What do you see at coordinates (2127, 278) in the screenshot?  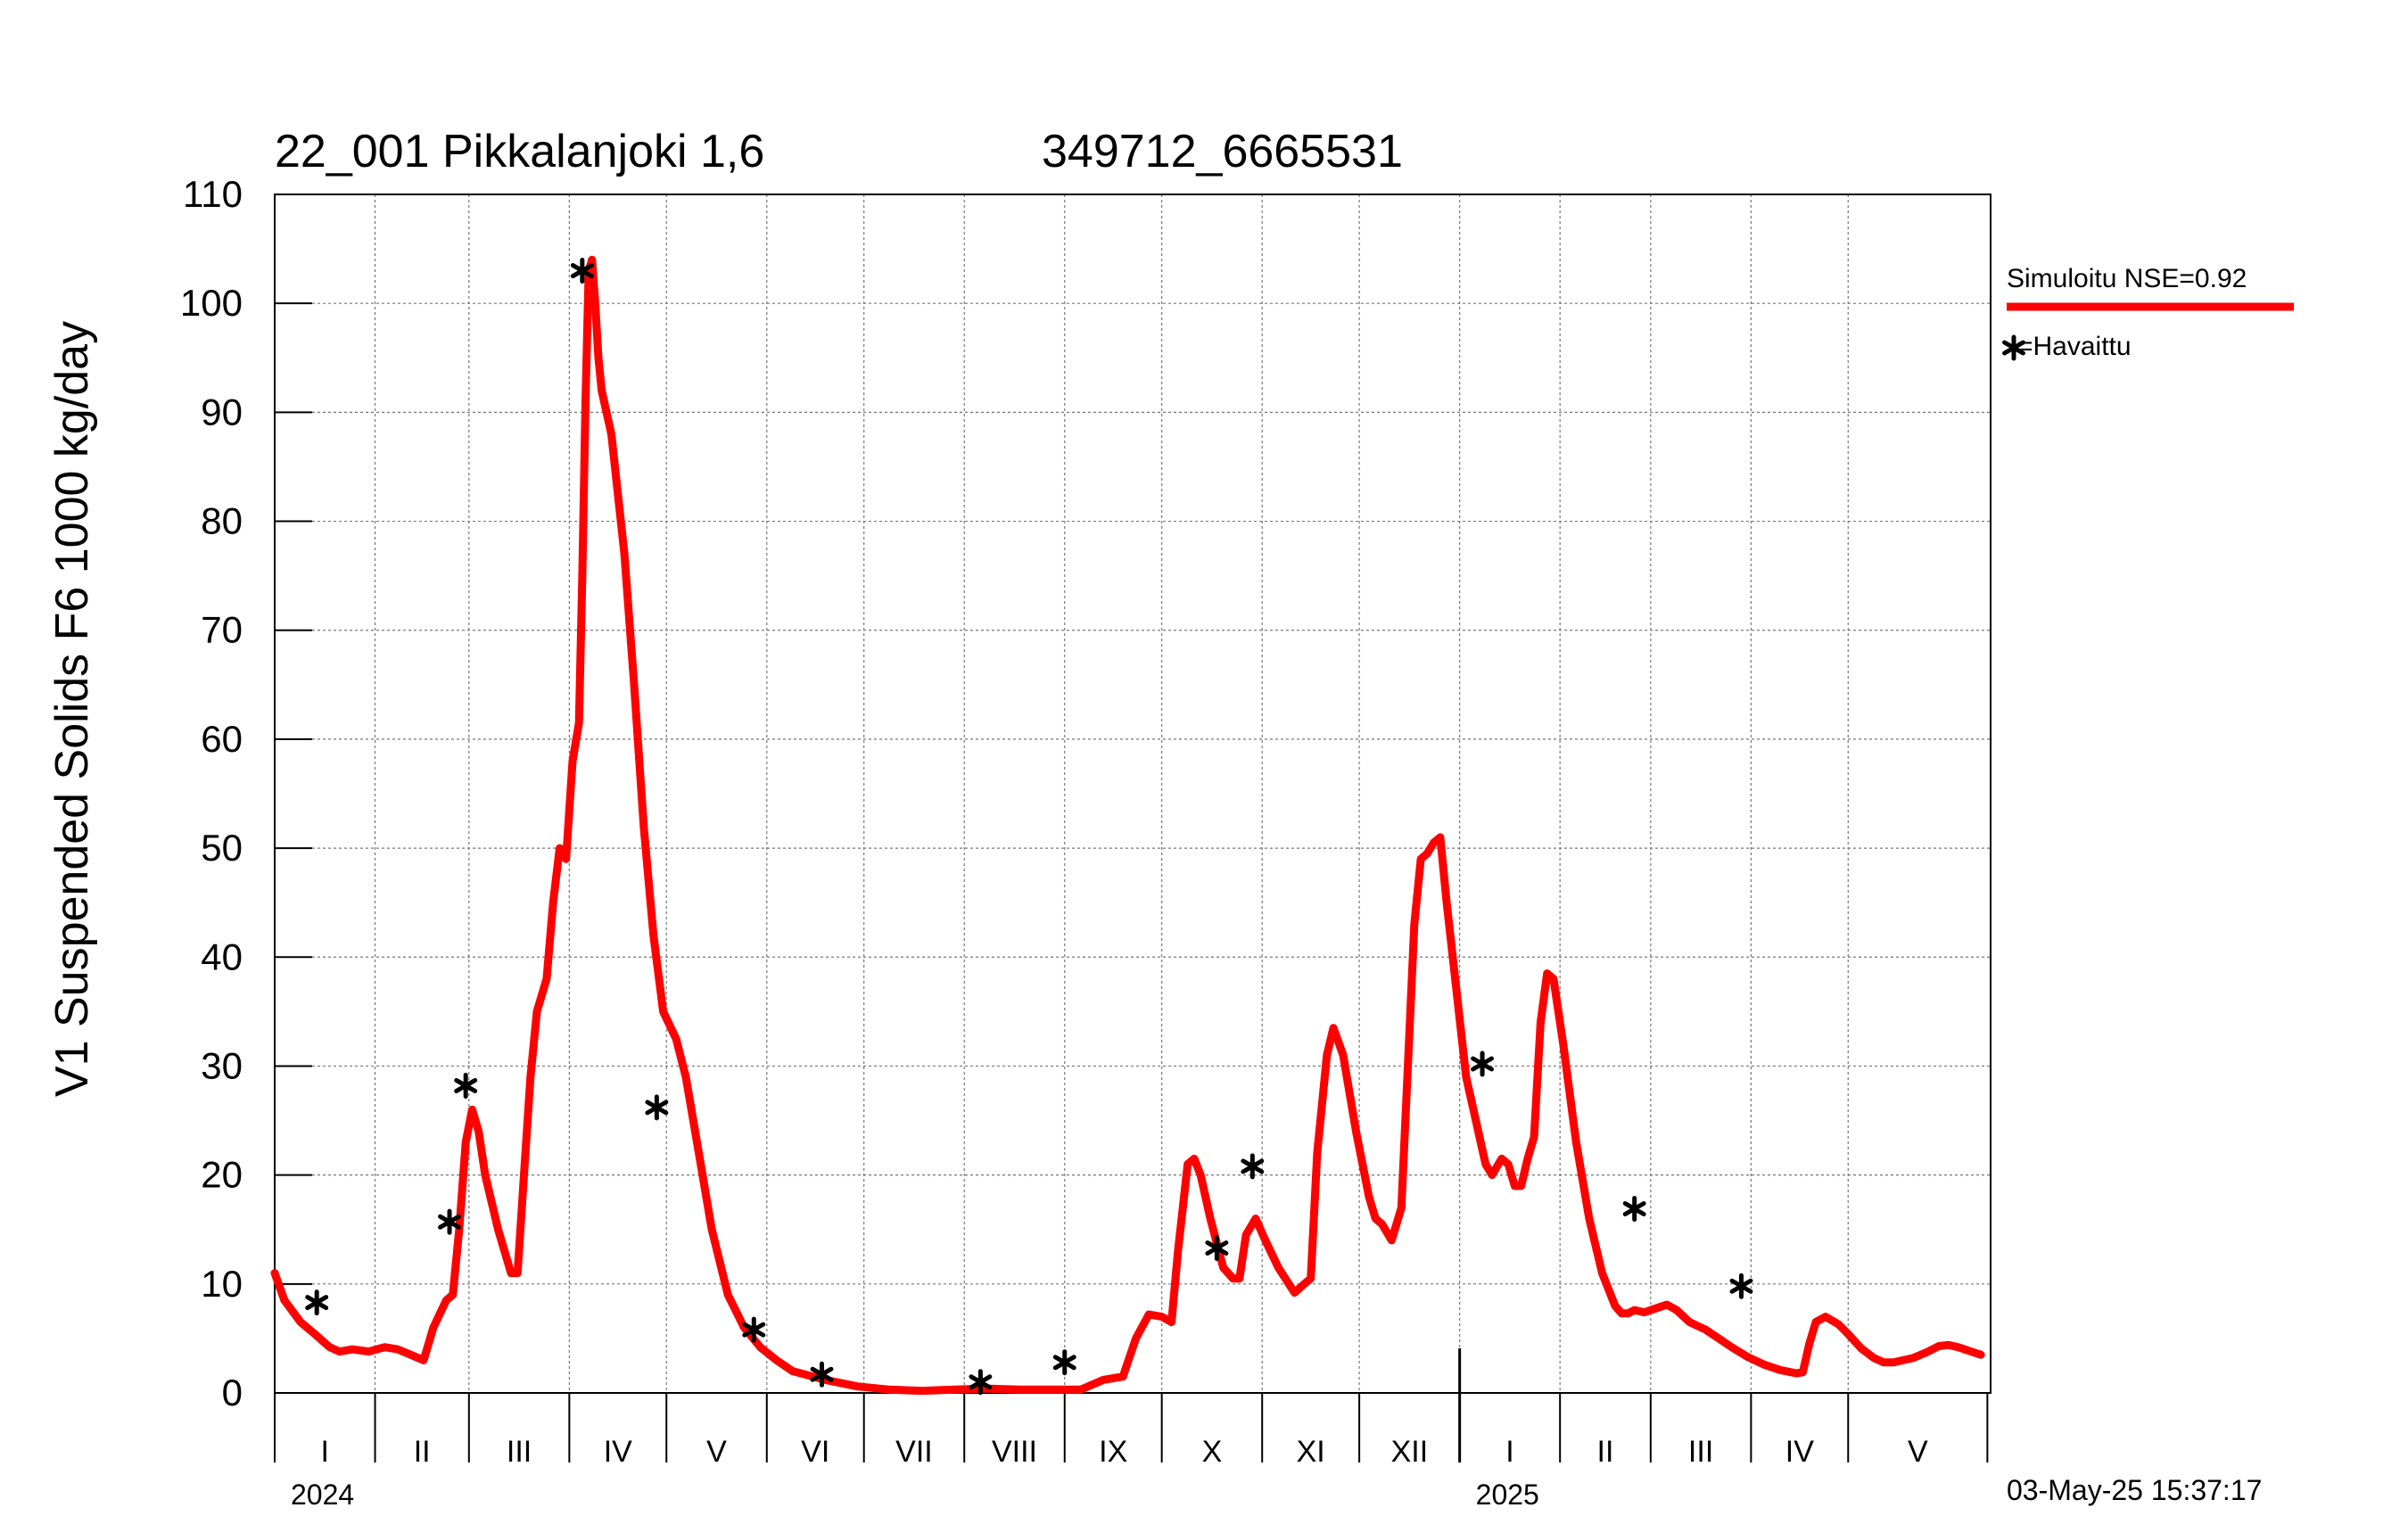 I see `legend-simulated-label: Simuloitu NSE=0.92` at bounding box center [2127, 278].